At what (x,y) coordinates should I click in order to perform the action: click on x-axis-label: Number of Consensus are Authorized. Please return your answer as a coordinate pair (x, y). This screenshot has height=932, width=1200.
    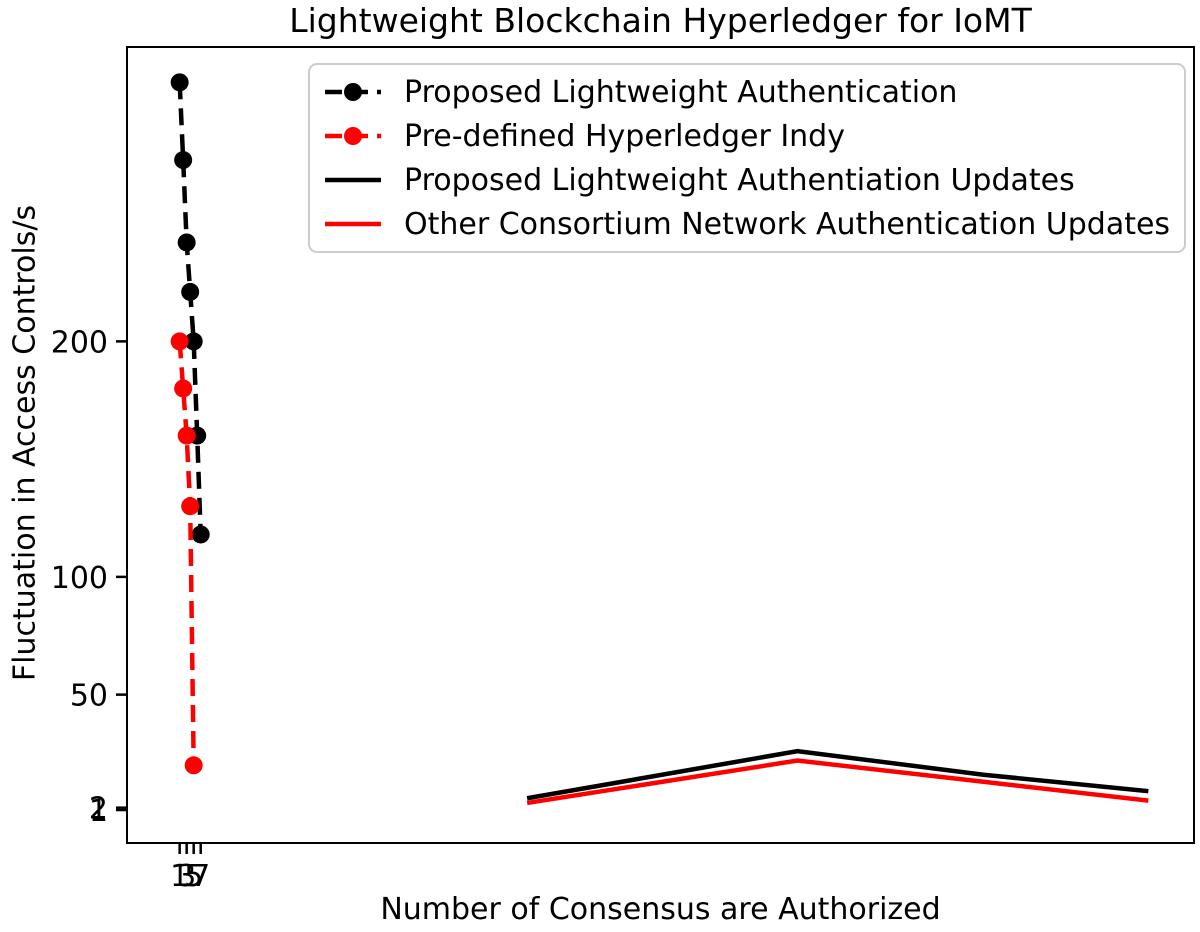
    Looking at the image, I should click on (660, 909).